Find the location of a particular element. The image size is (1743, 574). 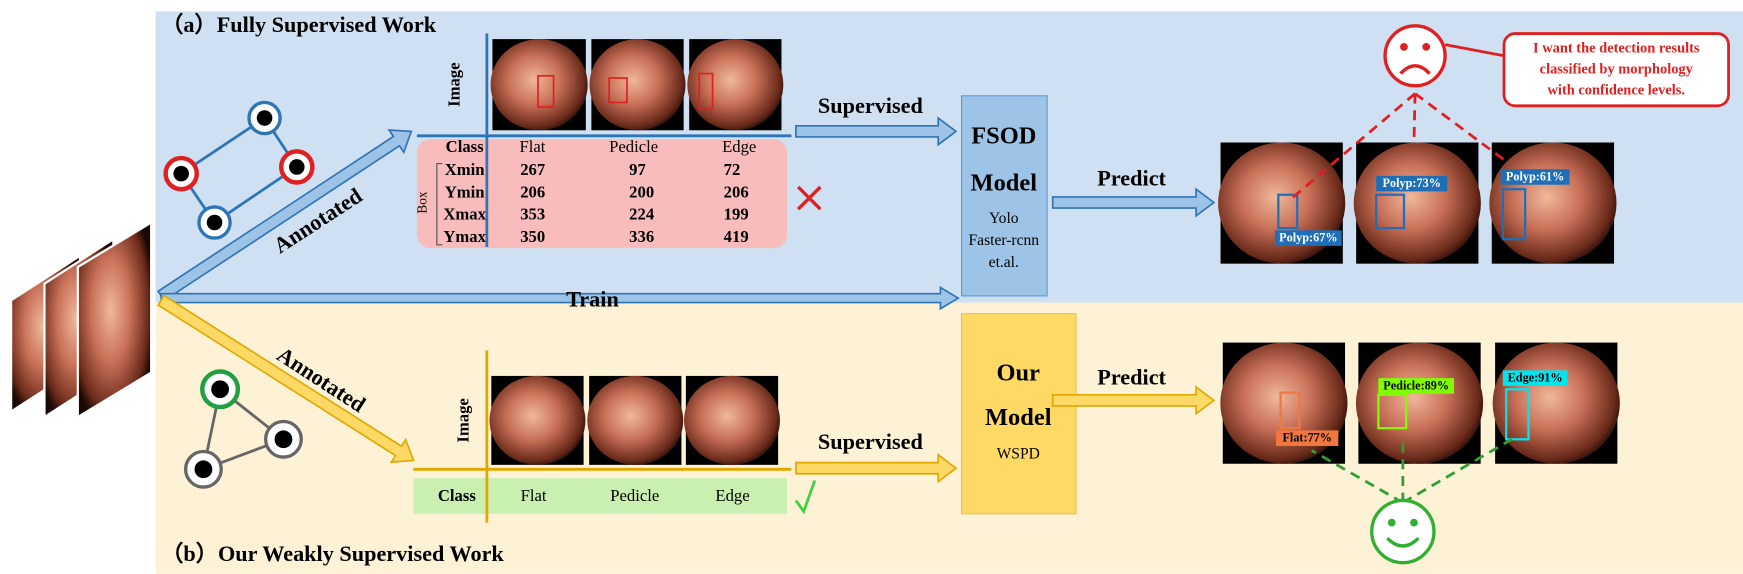

method: Yolo is located at coordinates (1004, 218).